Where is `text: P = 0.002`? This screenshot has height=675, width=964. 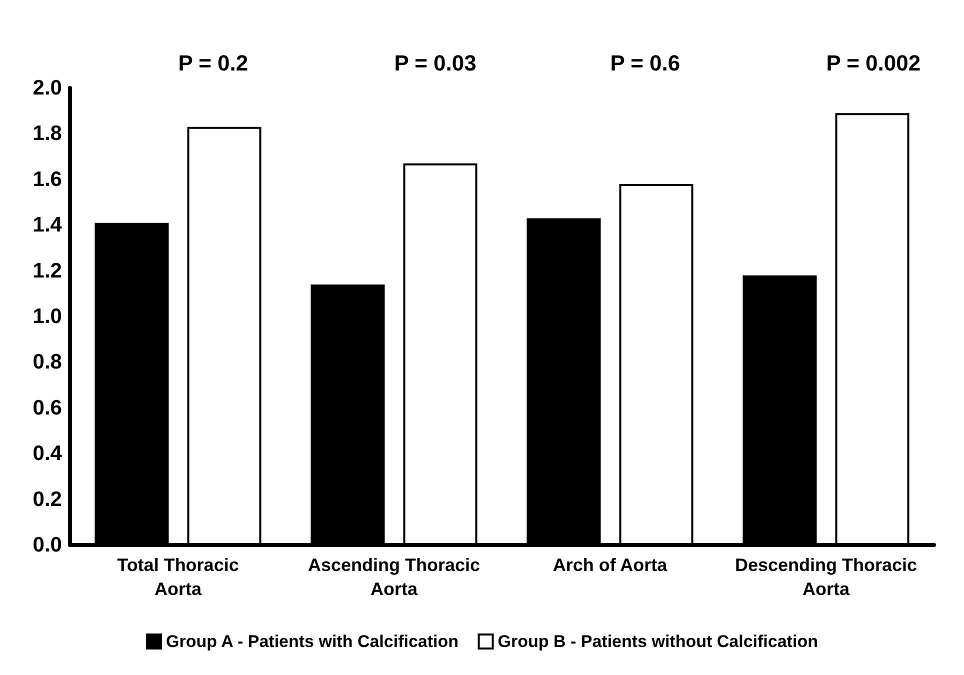 text: P = 0.002 is located at coordinates (873, 63).